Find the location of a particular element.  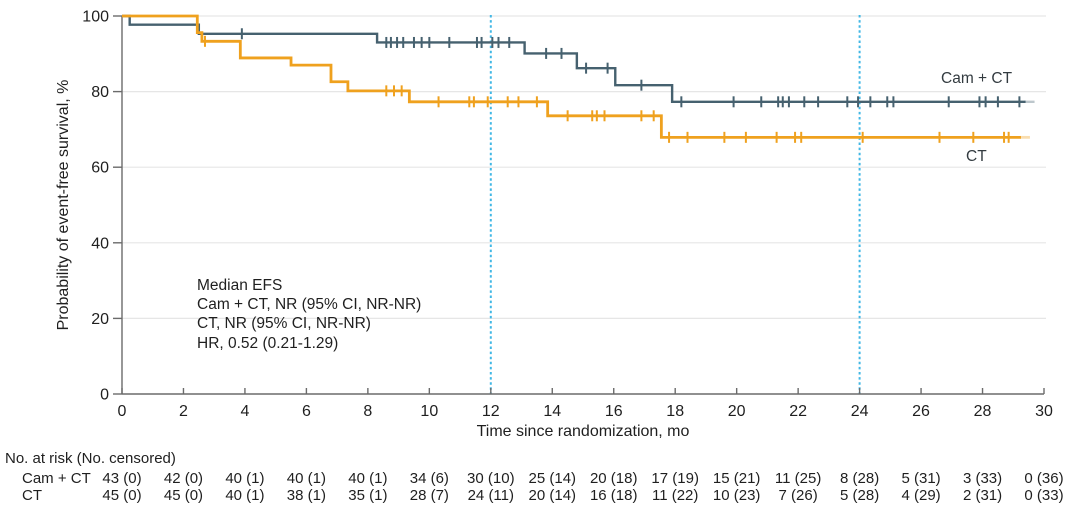

risk-cell: 7 (26) is located at coordinates (798, 495).